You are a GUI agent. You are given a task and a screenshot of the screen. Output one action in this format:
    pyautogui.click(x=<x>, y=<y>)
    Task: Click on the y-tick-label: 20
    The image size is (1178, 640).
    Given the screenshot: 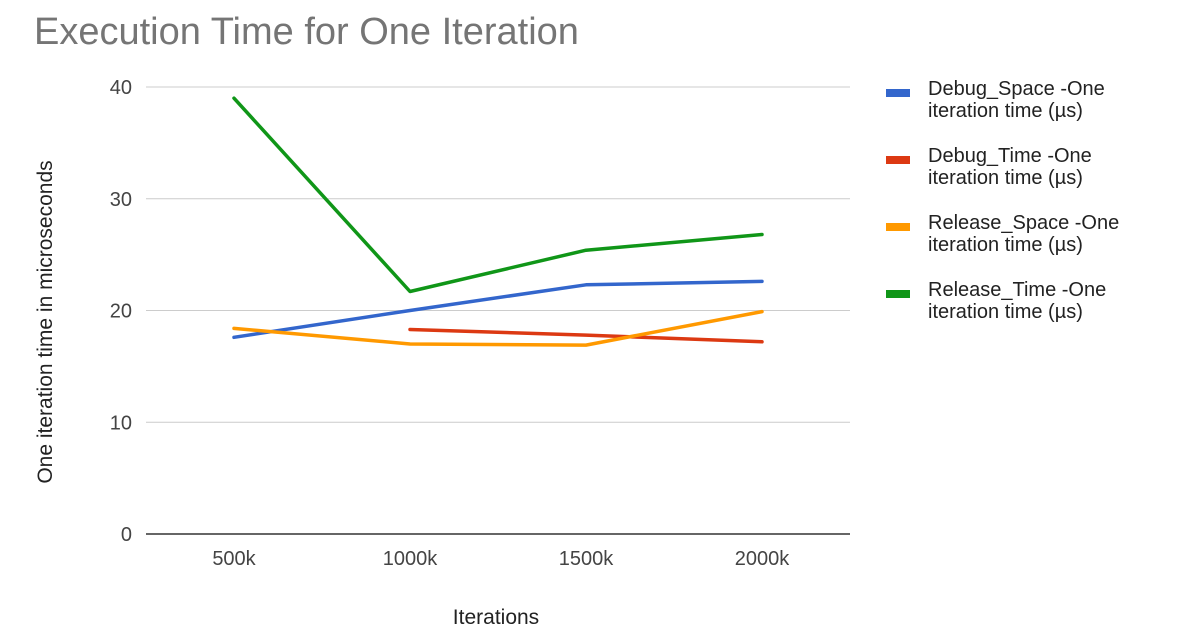 What is the action you would take?
    pyautogui.click(x=121, y=312)
    